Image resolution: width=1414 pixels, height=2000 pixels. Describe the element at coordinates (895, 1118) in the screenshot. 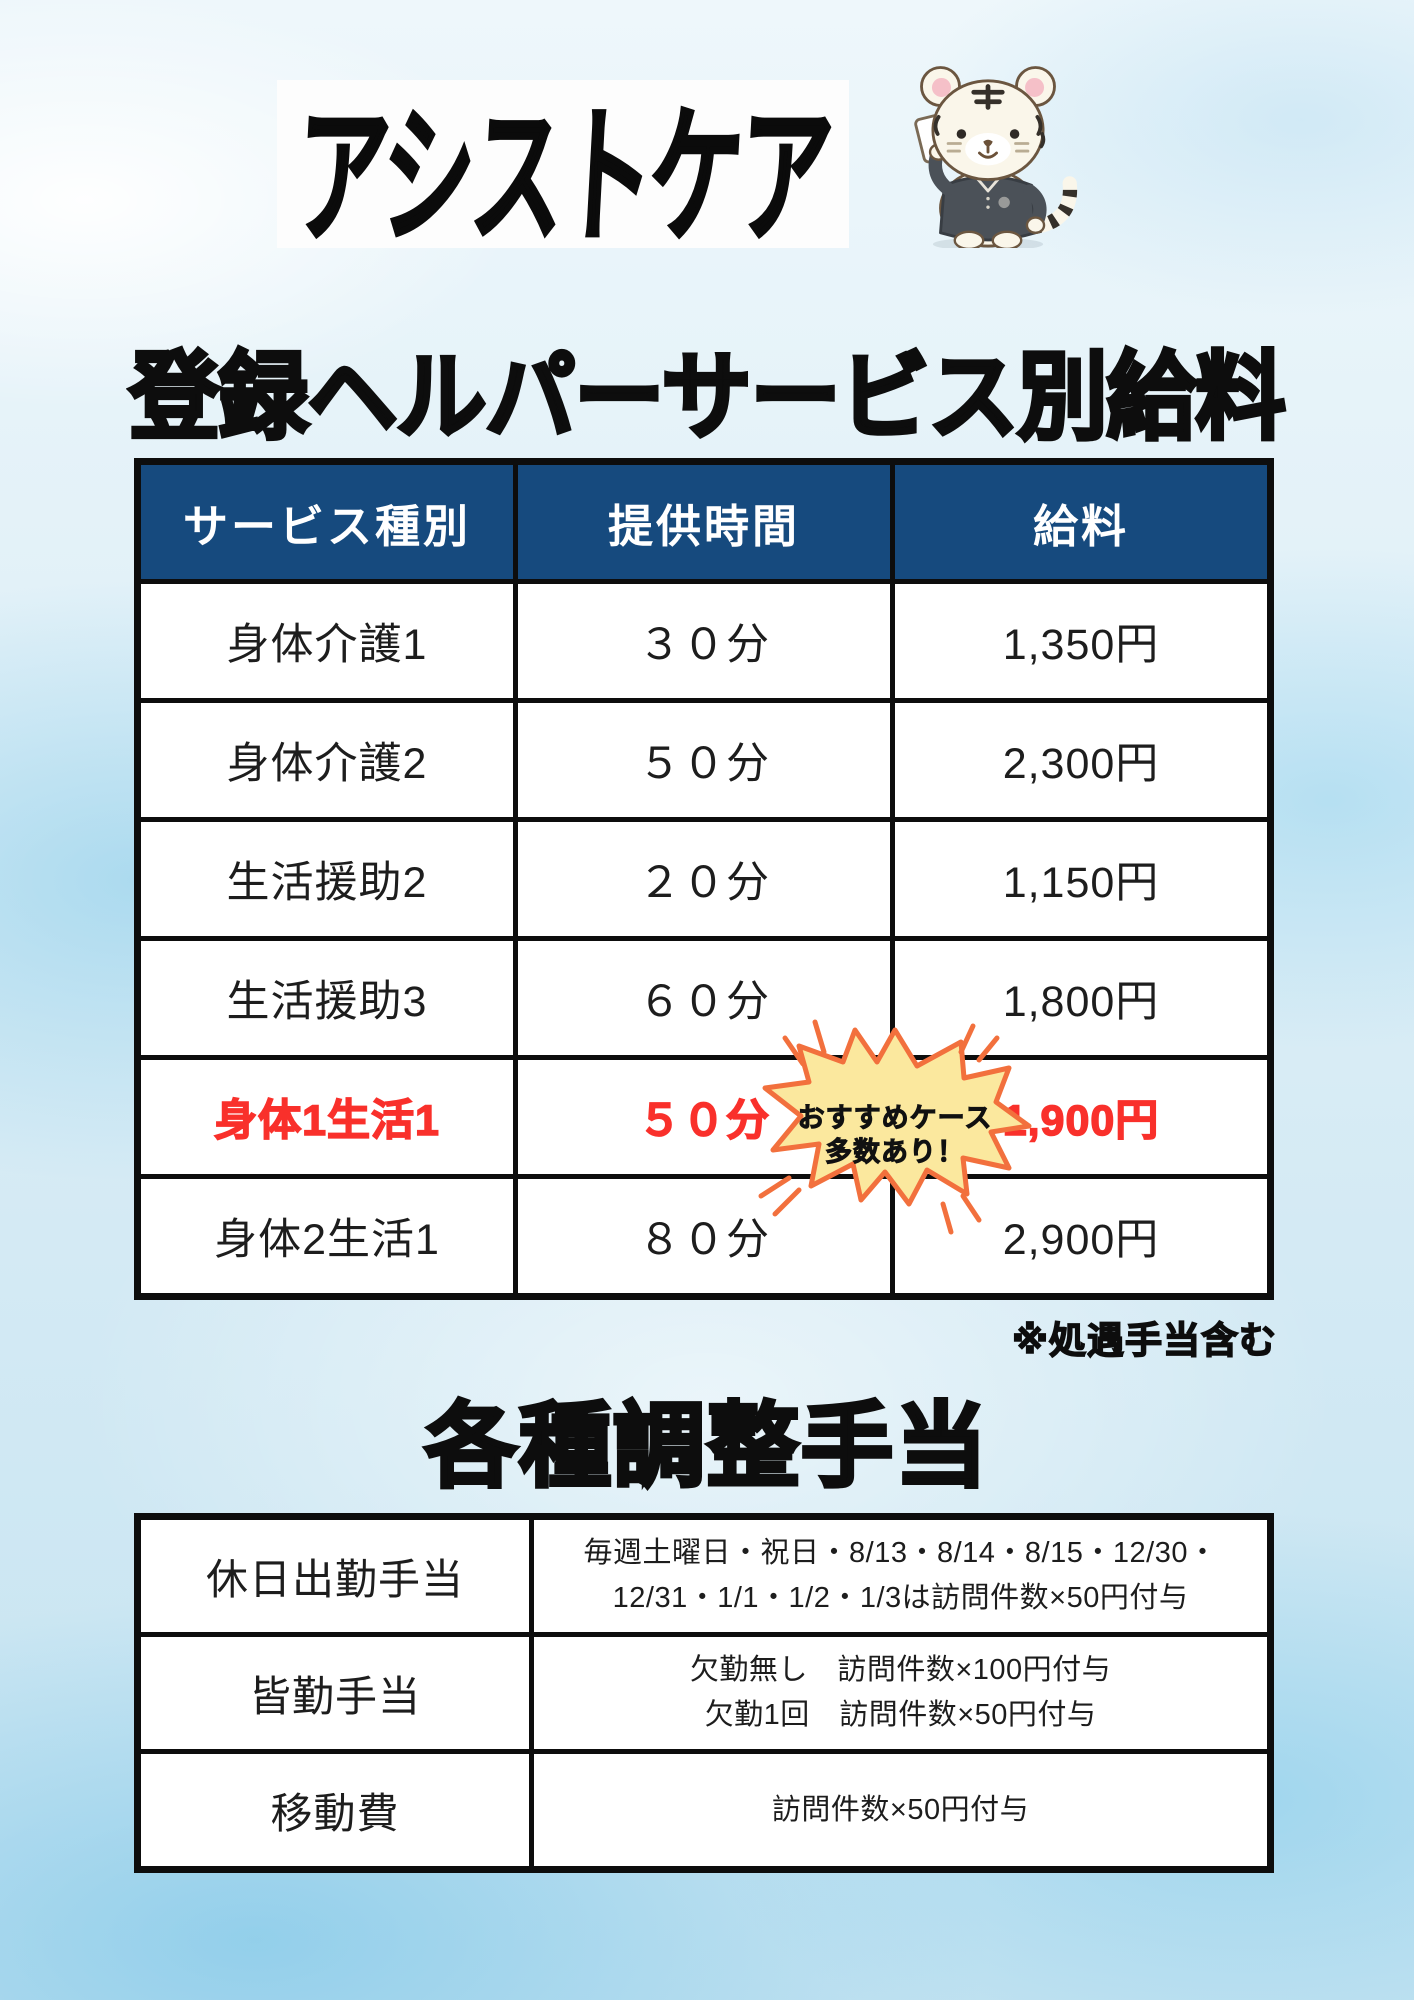

I see `badge-text-line1: おすすめケース` at that location.